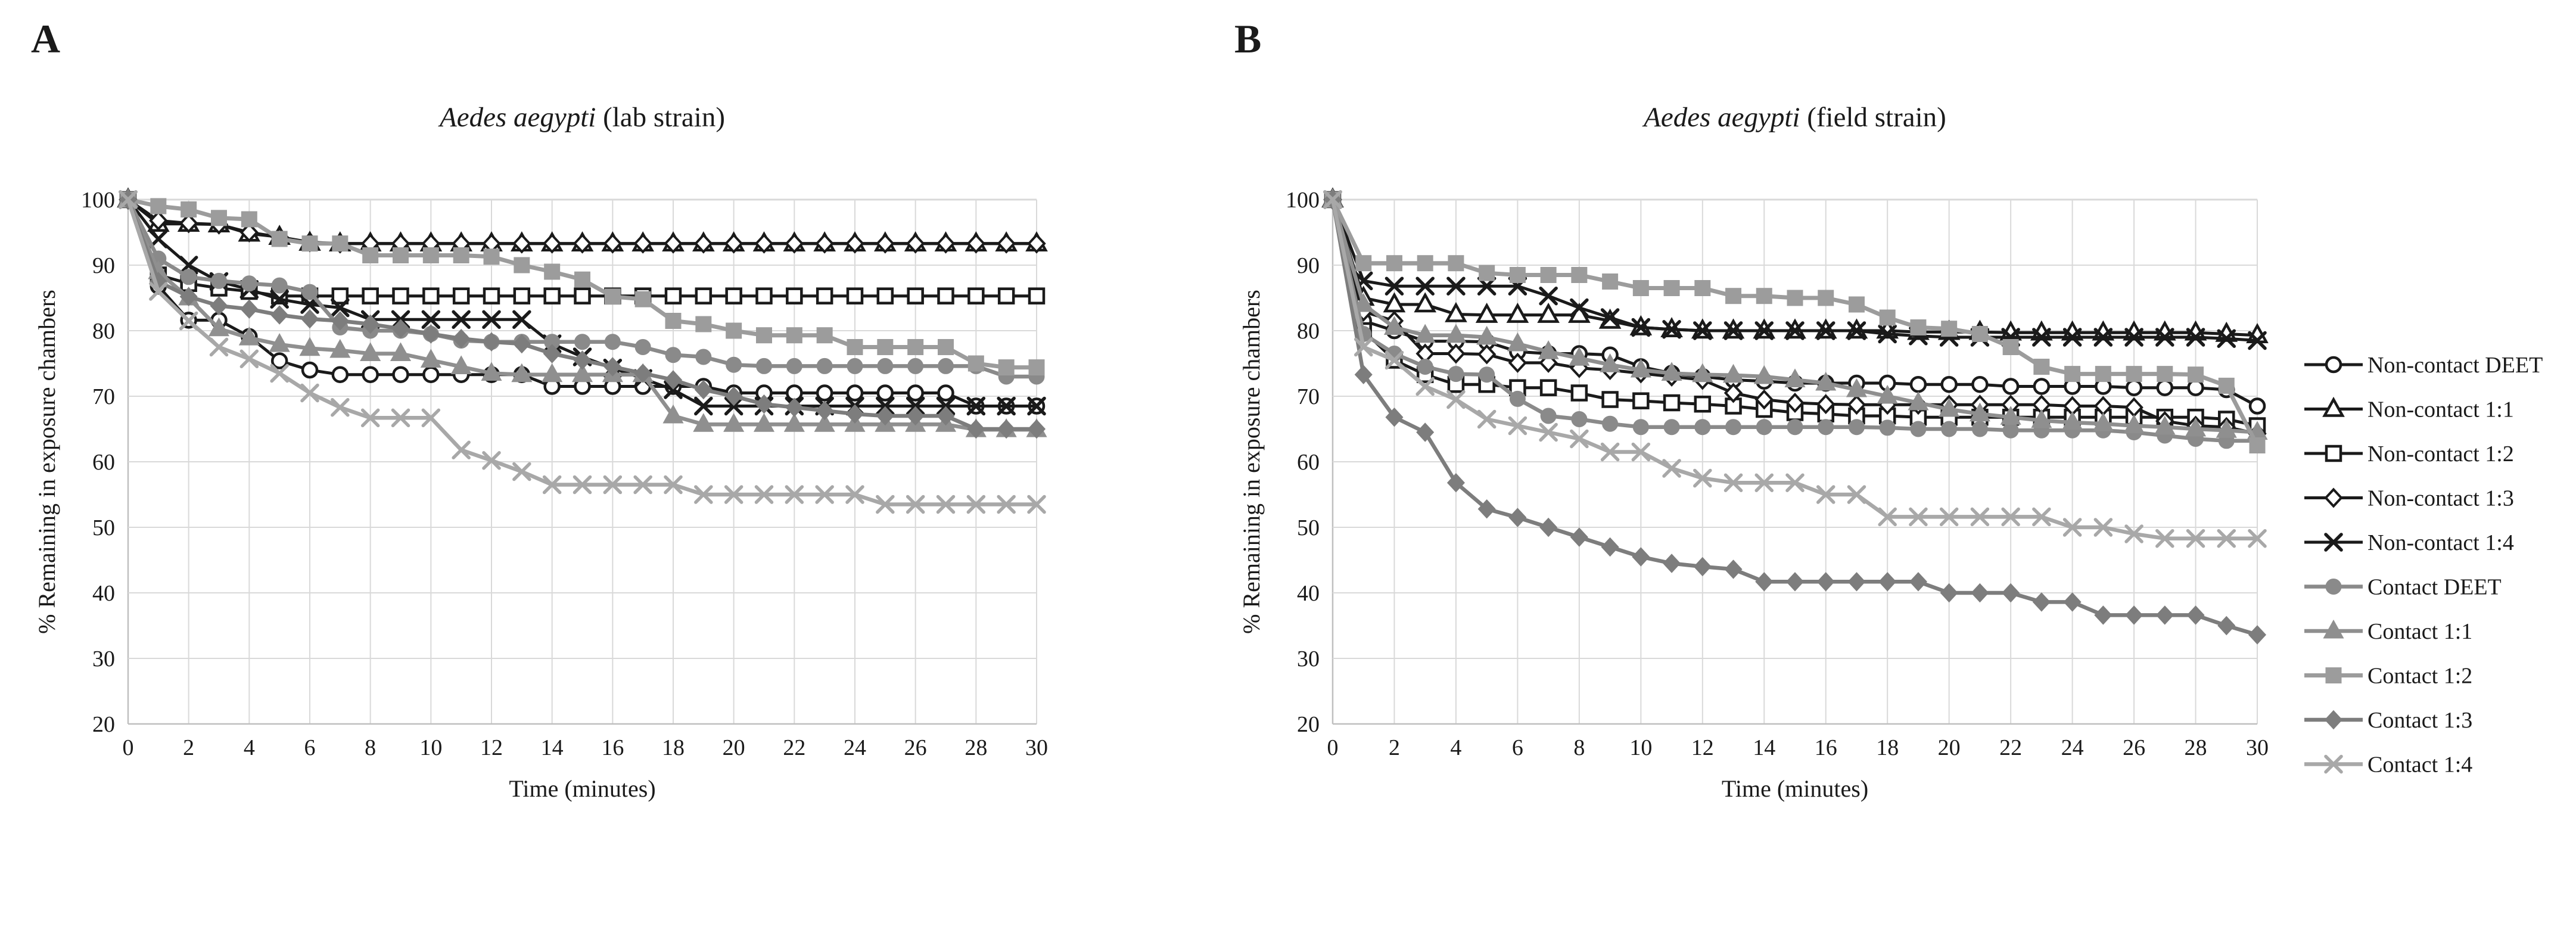  Describe the element at coordinates (1308, 528) in the screenshot. I see `y-tick-label: 50` at that location.